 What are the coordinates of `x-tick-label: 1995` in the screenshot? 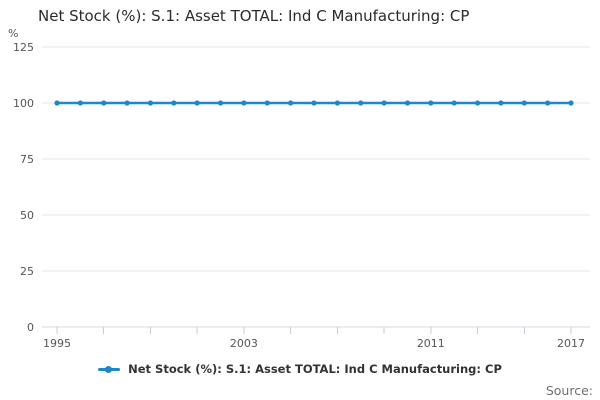 It's located at (57, 343).